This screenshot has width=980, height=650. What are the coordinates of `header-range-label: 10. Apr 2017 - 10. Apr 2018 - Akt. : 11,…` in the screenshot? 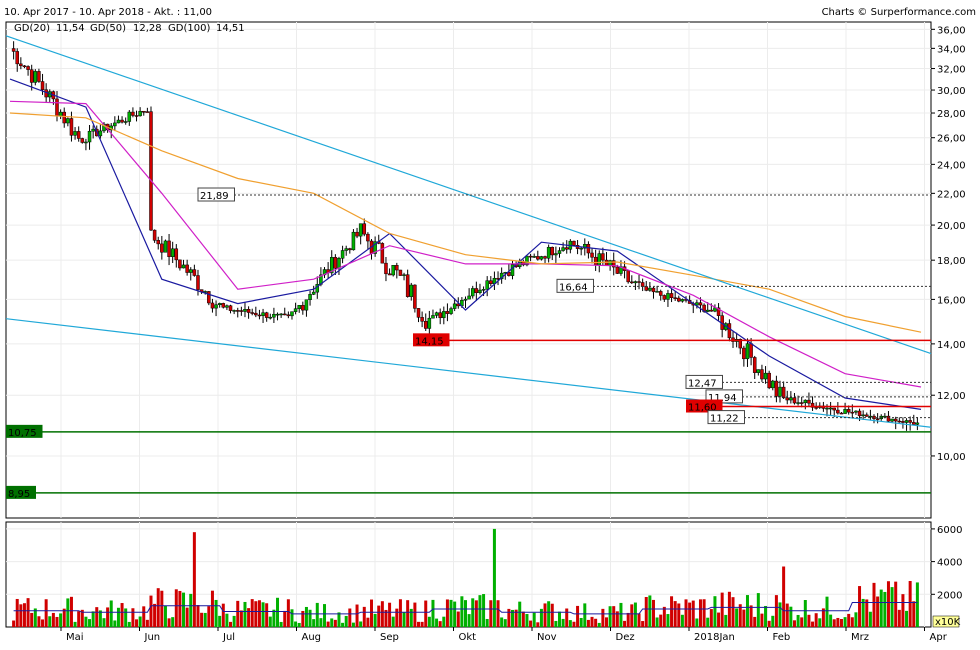 It's located at (108, 12).